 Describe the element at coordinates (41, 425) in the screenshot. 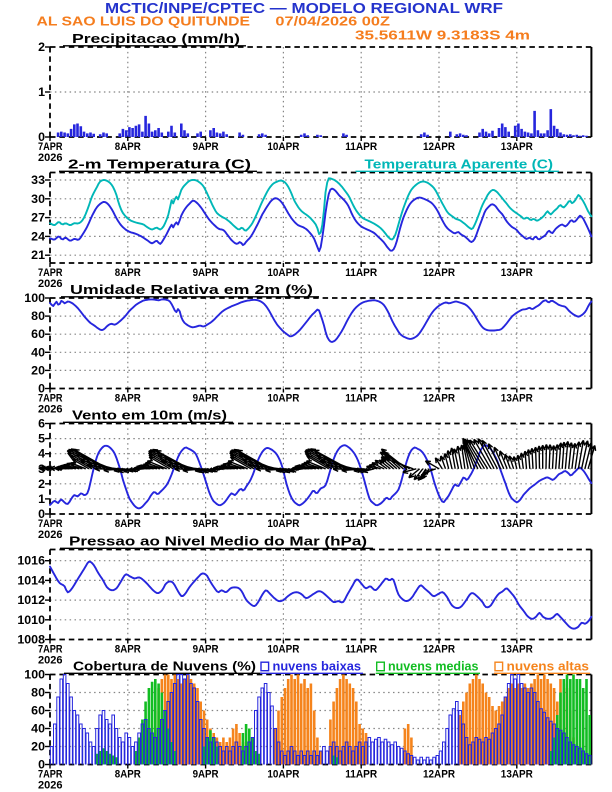

I see `svg-text: 6` at that location.